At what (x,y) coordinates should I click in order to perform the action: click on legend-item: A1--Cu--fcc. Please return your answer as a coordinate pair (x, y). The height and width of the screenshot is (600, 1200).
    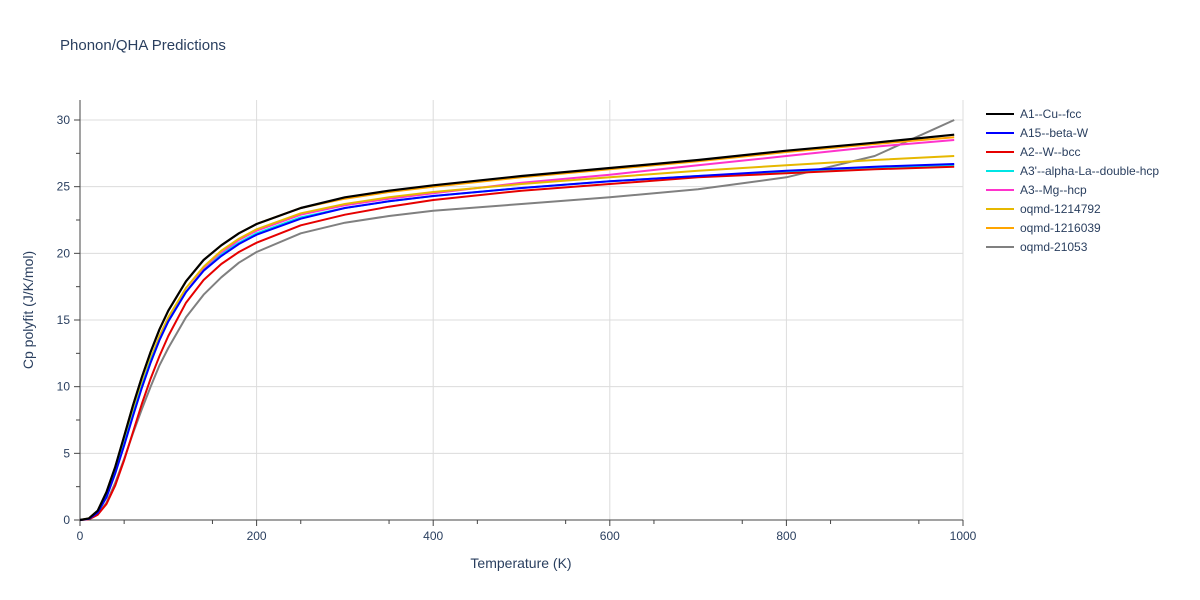
    Looking at the image, I should click on (1033, 114).